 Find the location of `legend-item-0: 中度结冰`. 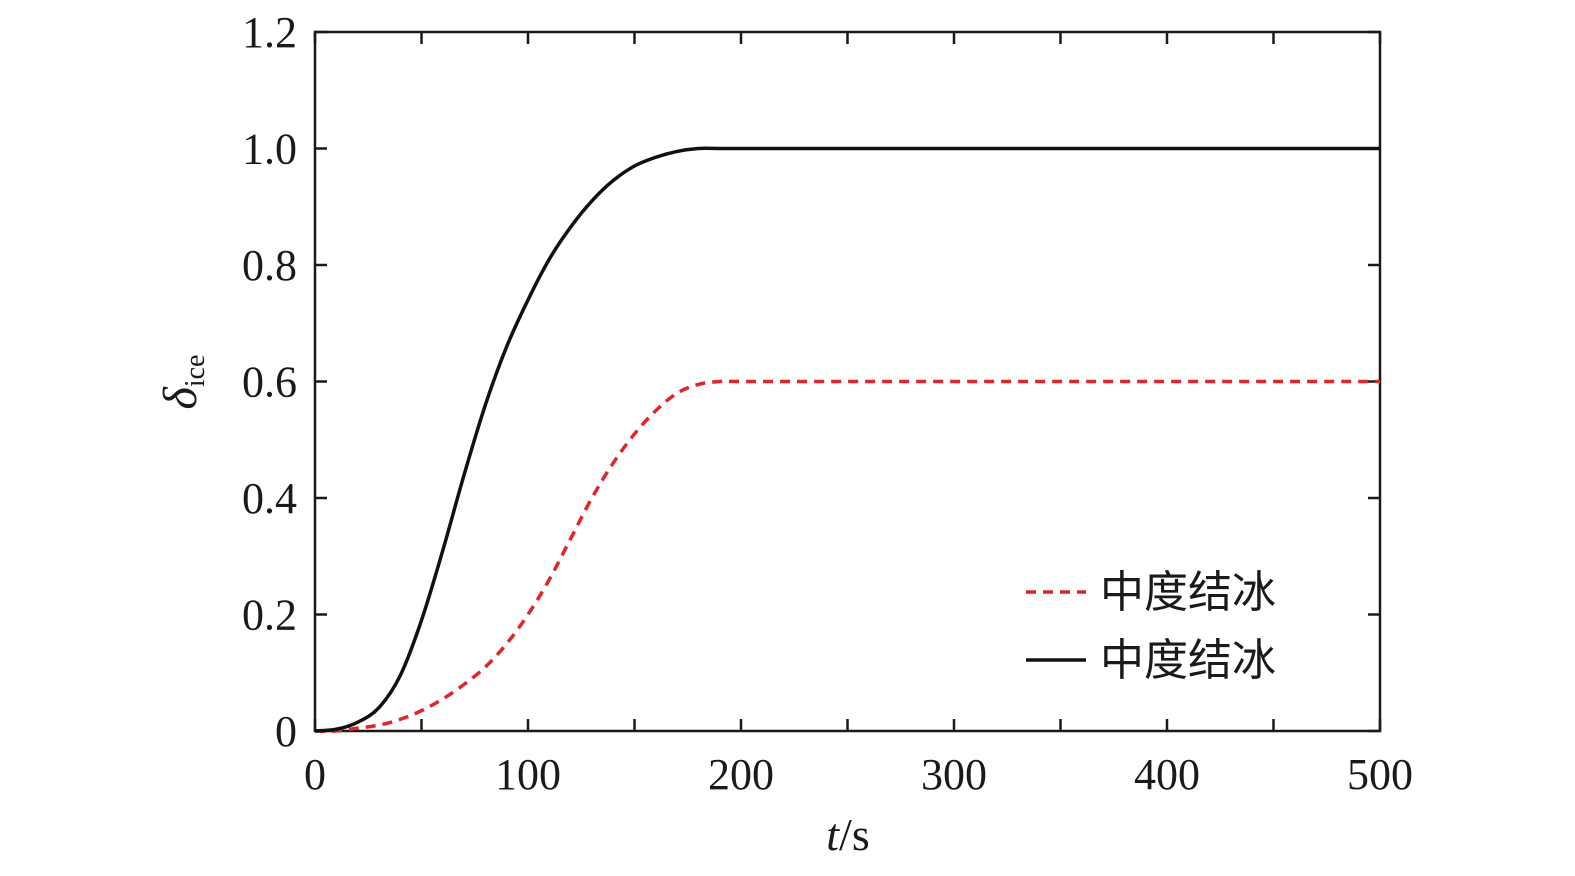

legend-item-0: 中度结冰 is located at coordinates (1151, 592).